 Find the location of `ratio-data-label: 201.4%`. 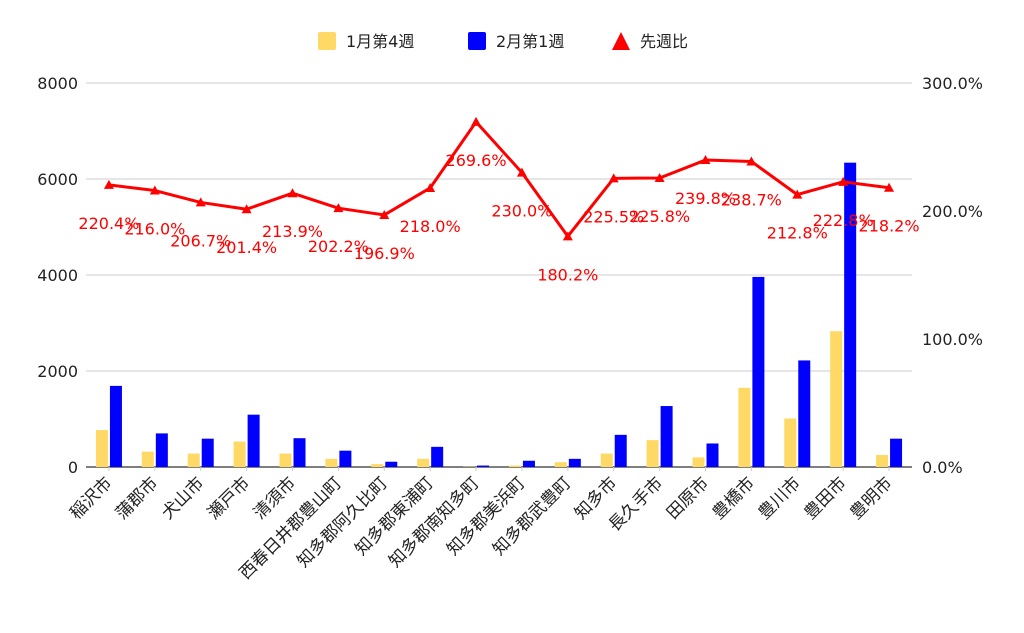

ratio-data-label: 201.4% is located at coordinates (246, 247).